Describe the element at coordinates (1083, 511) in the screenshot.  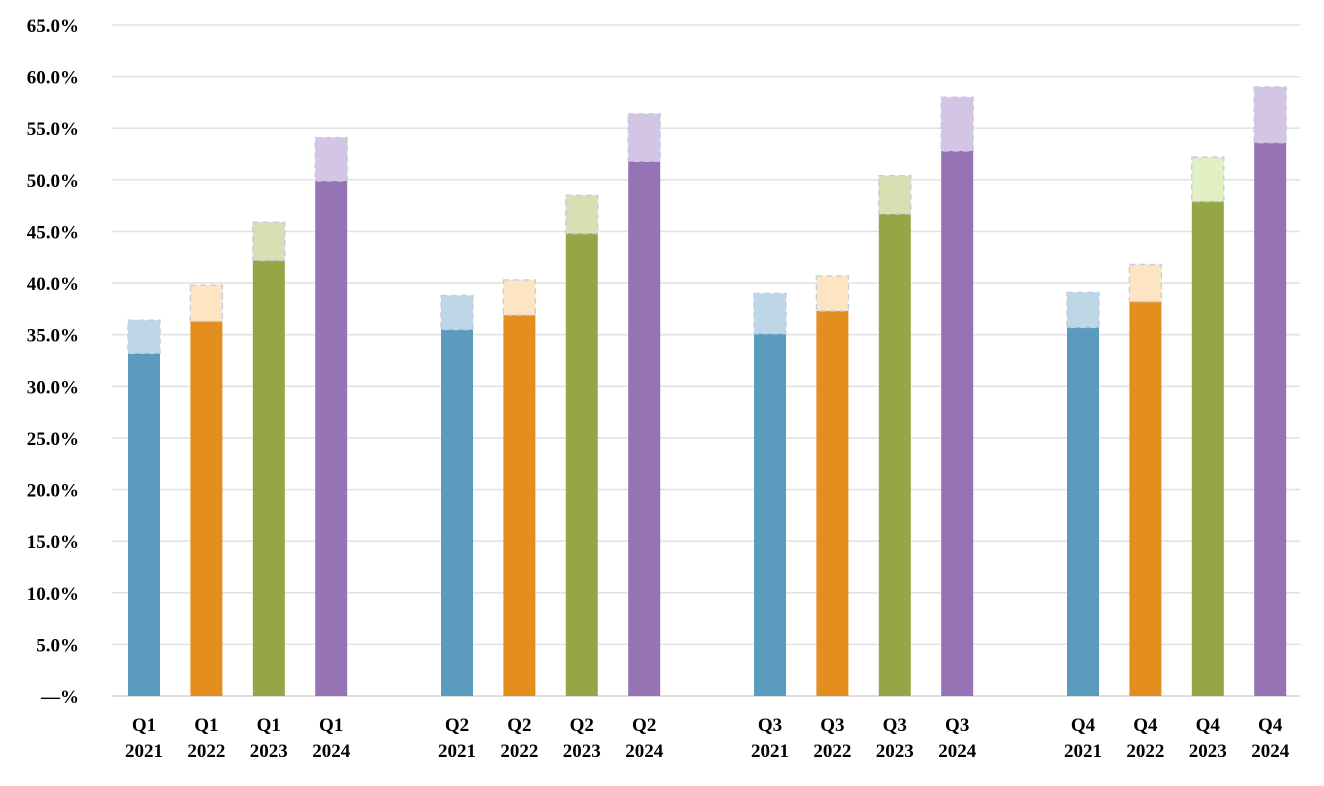
I see `bar-q4-2021` at that location.